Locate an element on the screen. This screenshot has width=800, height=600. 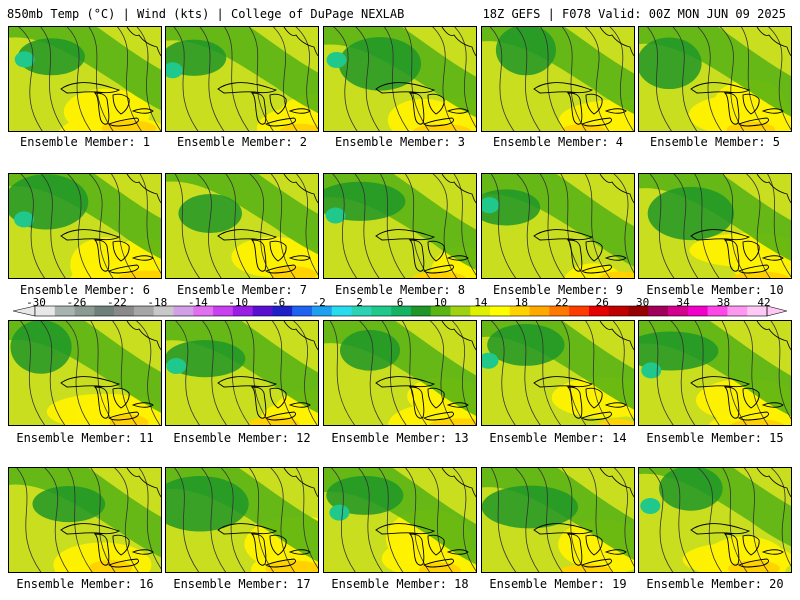
colorbar-tick-label: 22 is located at coordinates (562, 302).